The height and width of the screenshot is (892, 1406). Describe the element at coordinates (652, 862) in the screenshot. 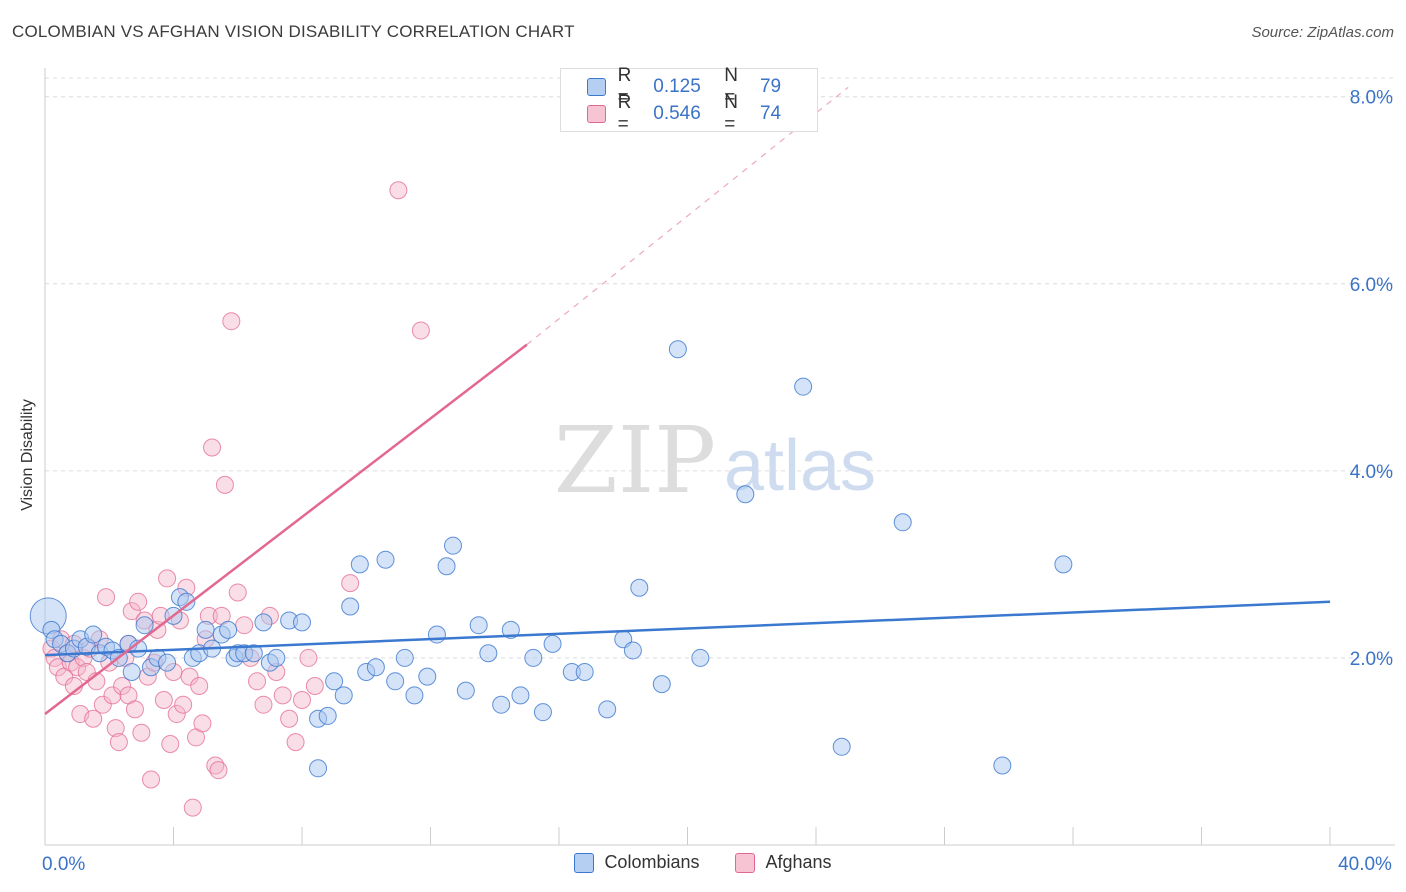

I see `legend-label-colombians: Colombians` at that location.